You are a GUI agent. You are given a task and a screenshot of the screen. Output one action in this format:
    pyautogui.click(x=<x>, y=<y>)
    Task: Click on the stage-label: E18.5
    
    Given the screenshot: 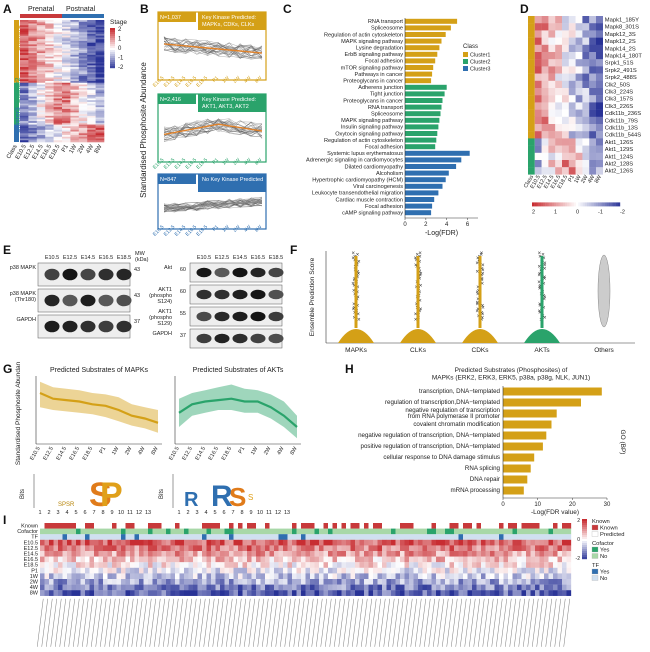 What is the action you would take?
    pyautogui.click(x=276, y=258)
    